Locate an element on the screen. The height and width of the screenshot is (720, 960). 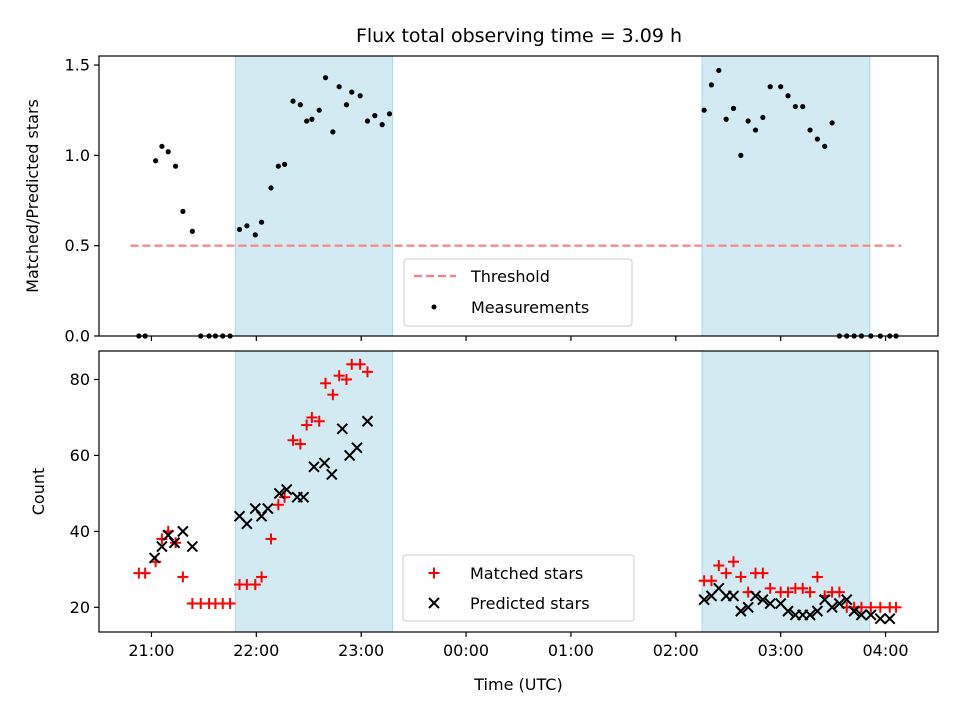
legend-predicted-swatch is located at coordinates (434, 603).